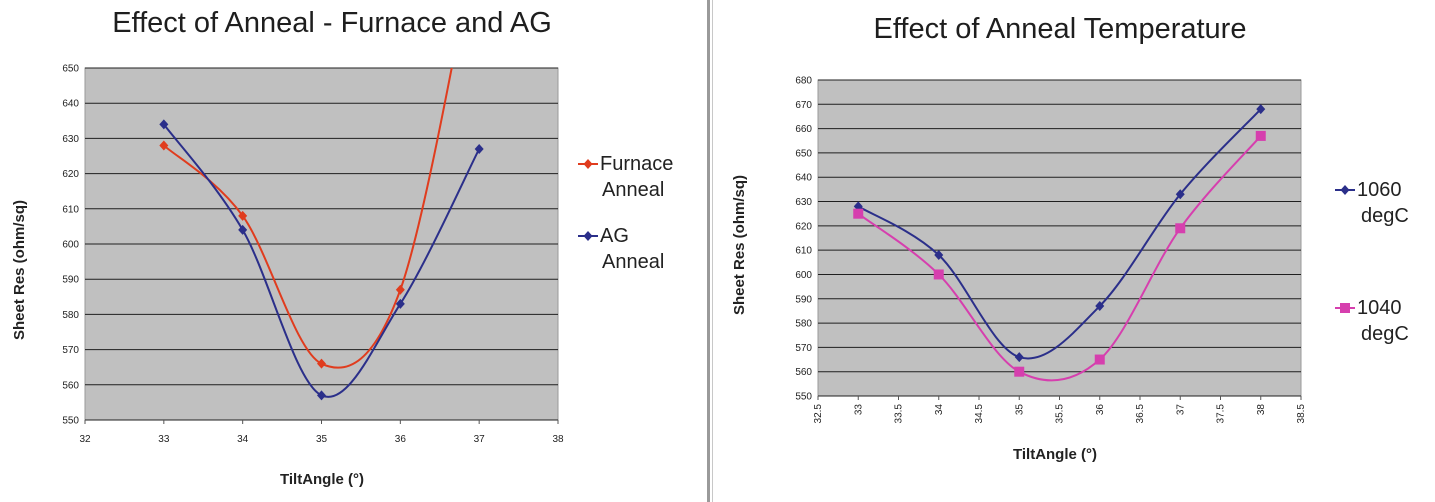 The width and height of the screenshot is (1435, 502). Describe the element at coordinates (1379, 308) in the screenshot. I see `legend-label: 1040` at that location.